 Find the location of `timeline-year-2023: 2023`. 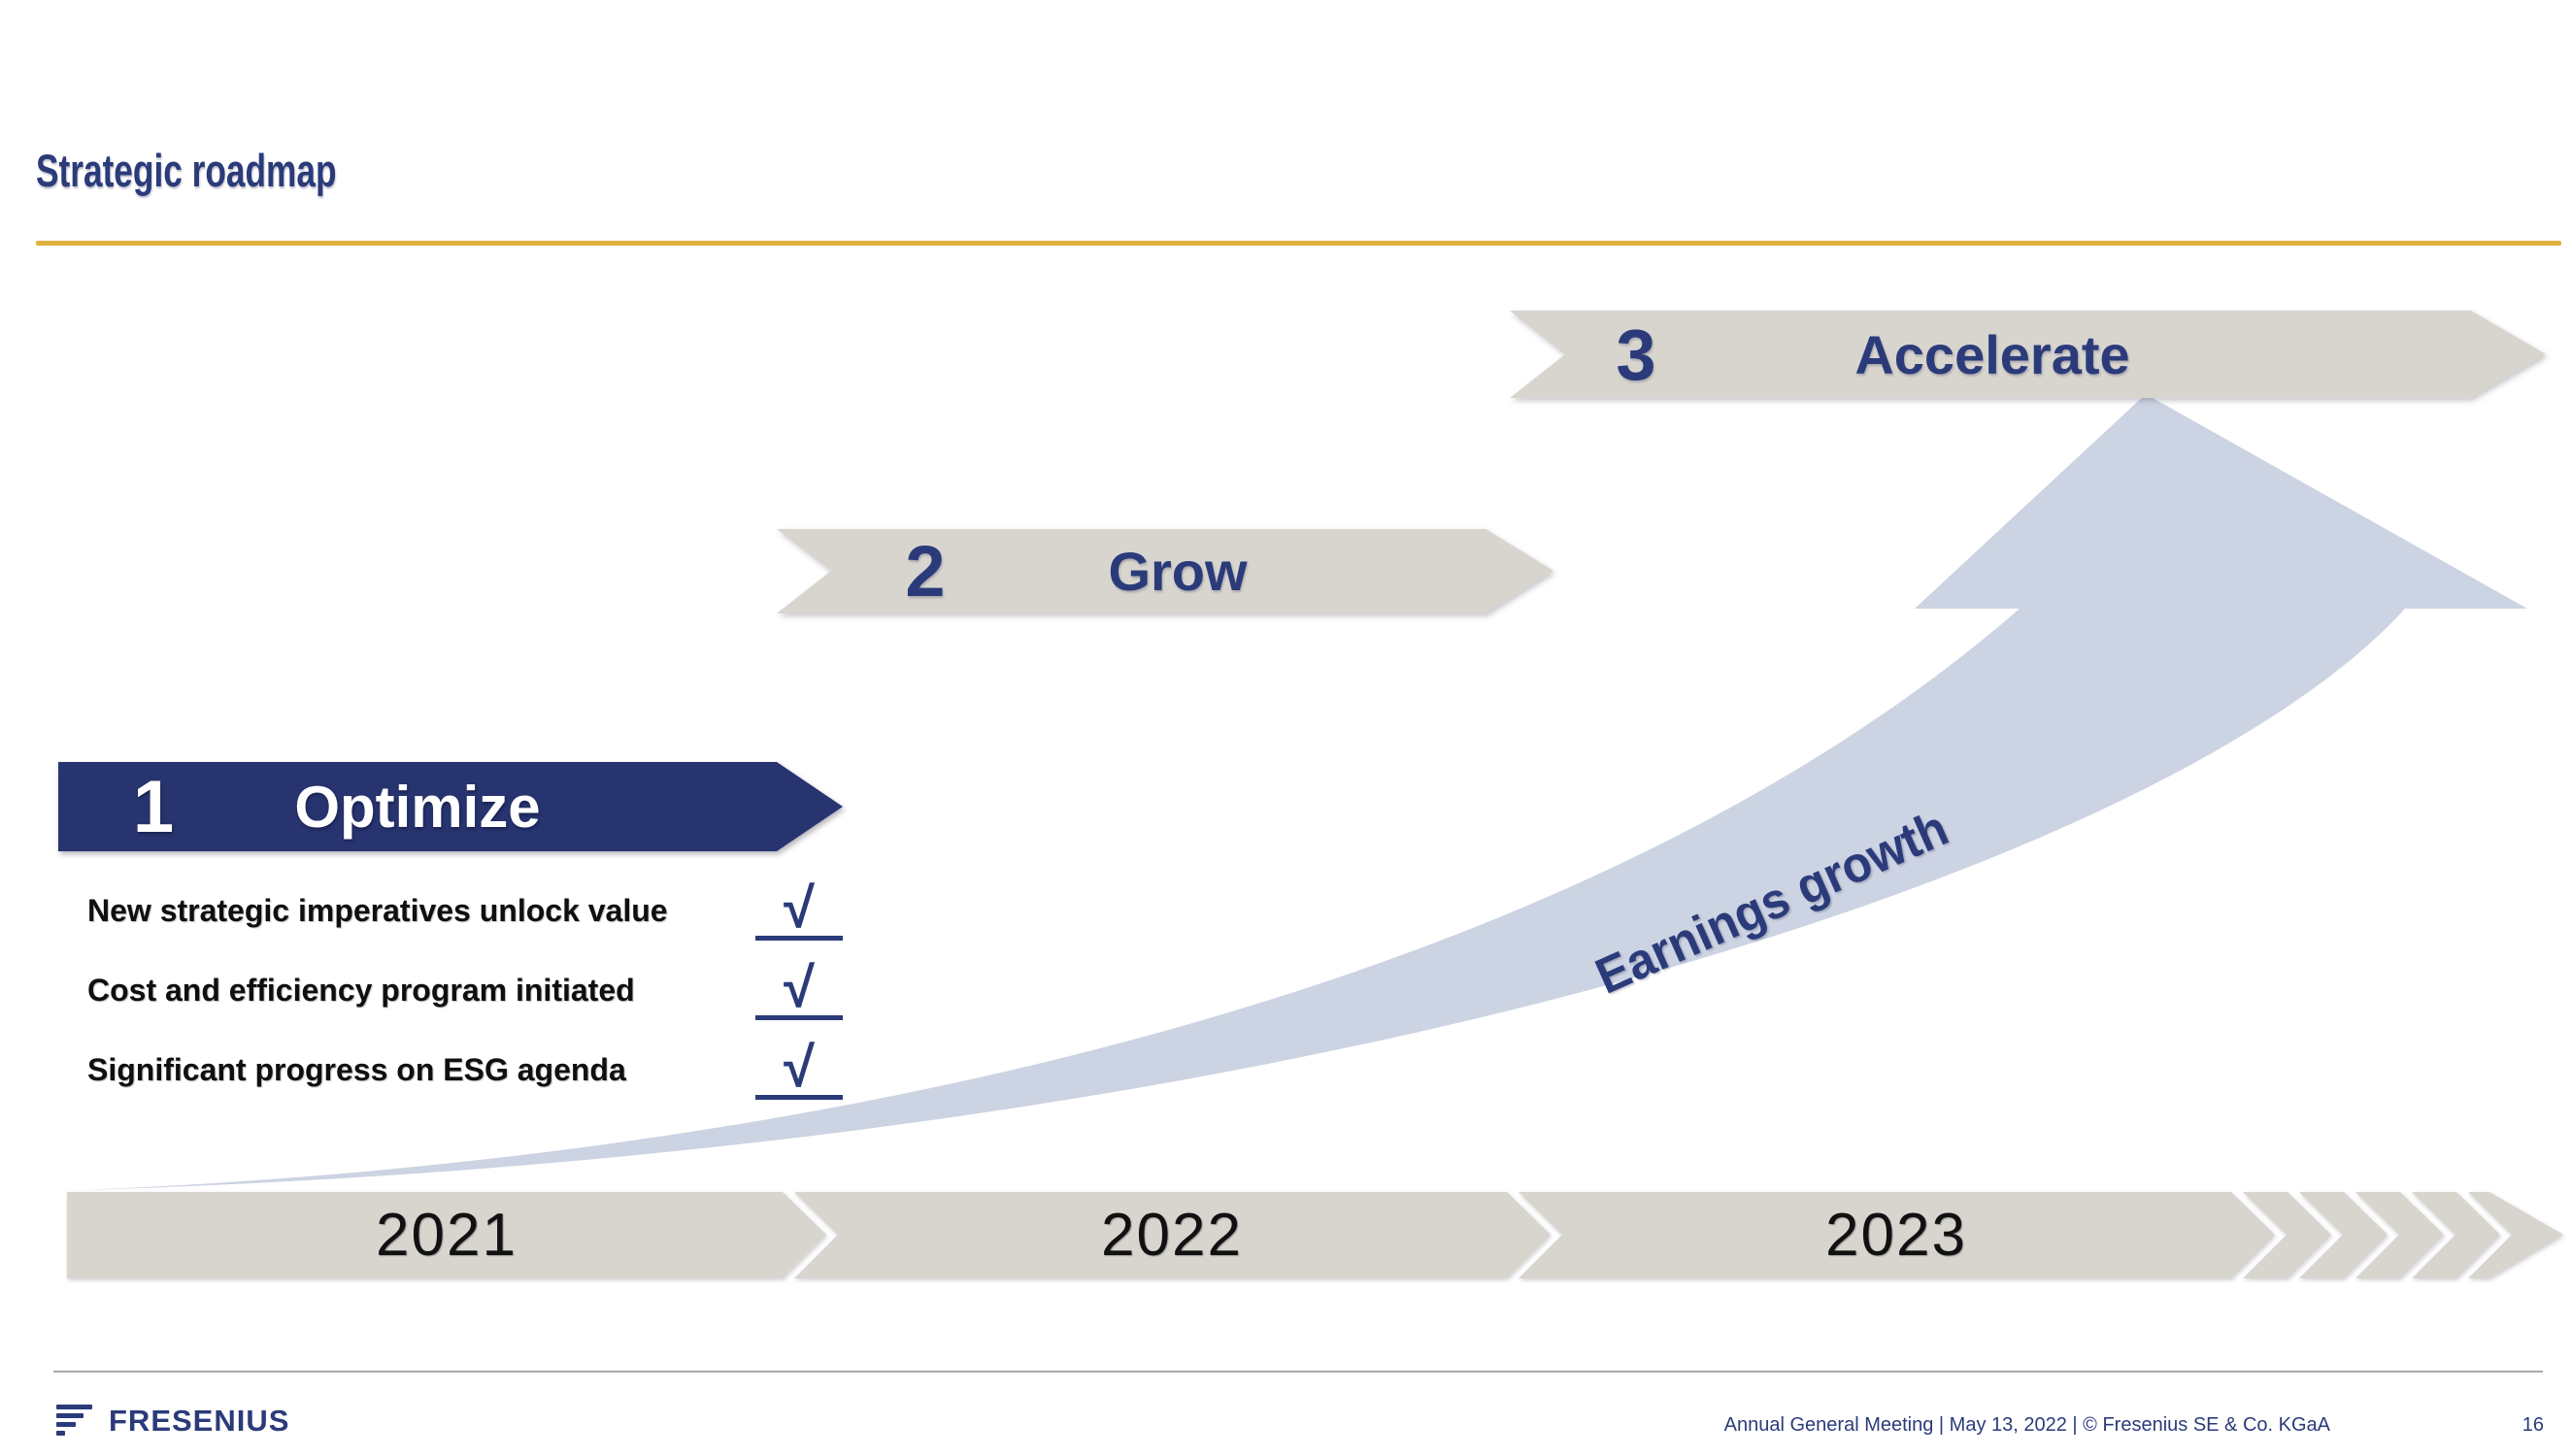

timeline-year-2023: 2023 is located at coordinates (1896, 1235).